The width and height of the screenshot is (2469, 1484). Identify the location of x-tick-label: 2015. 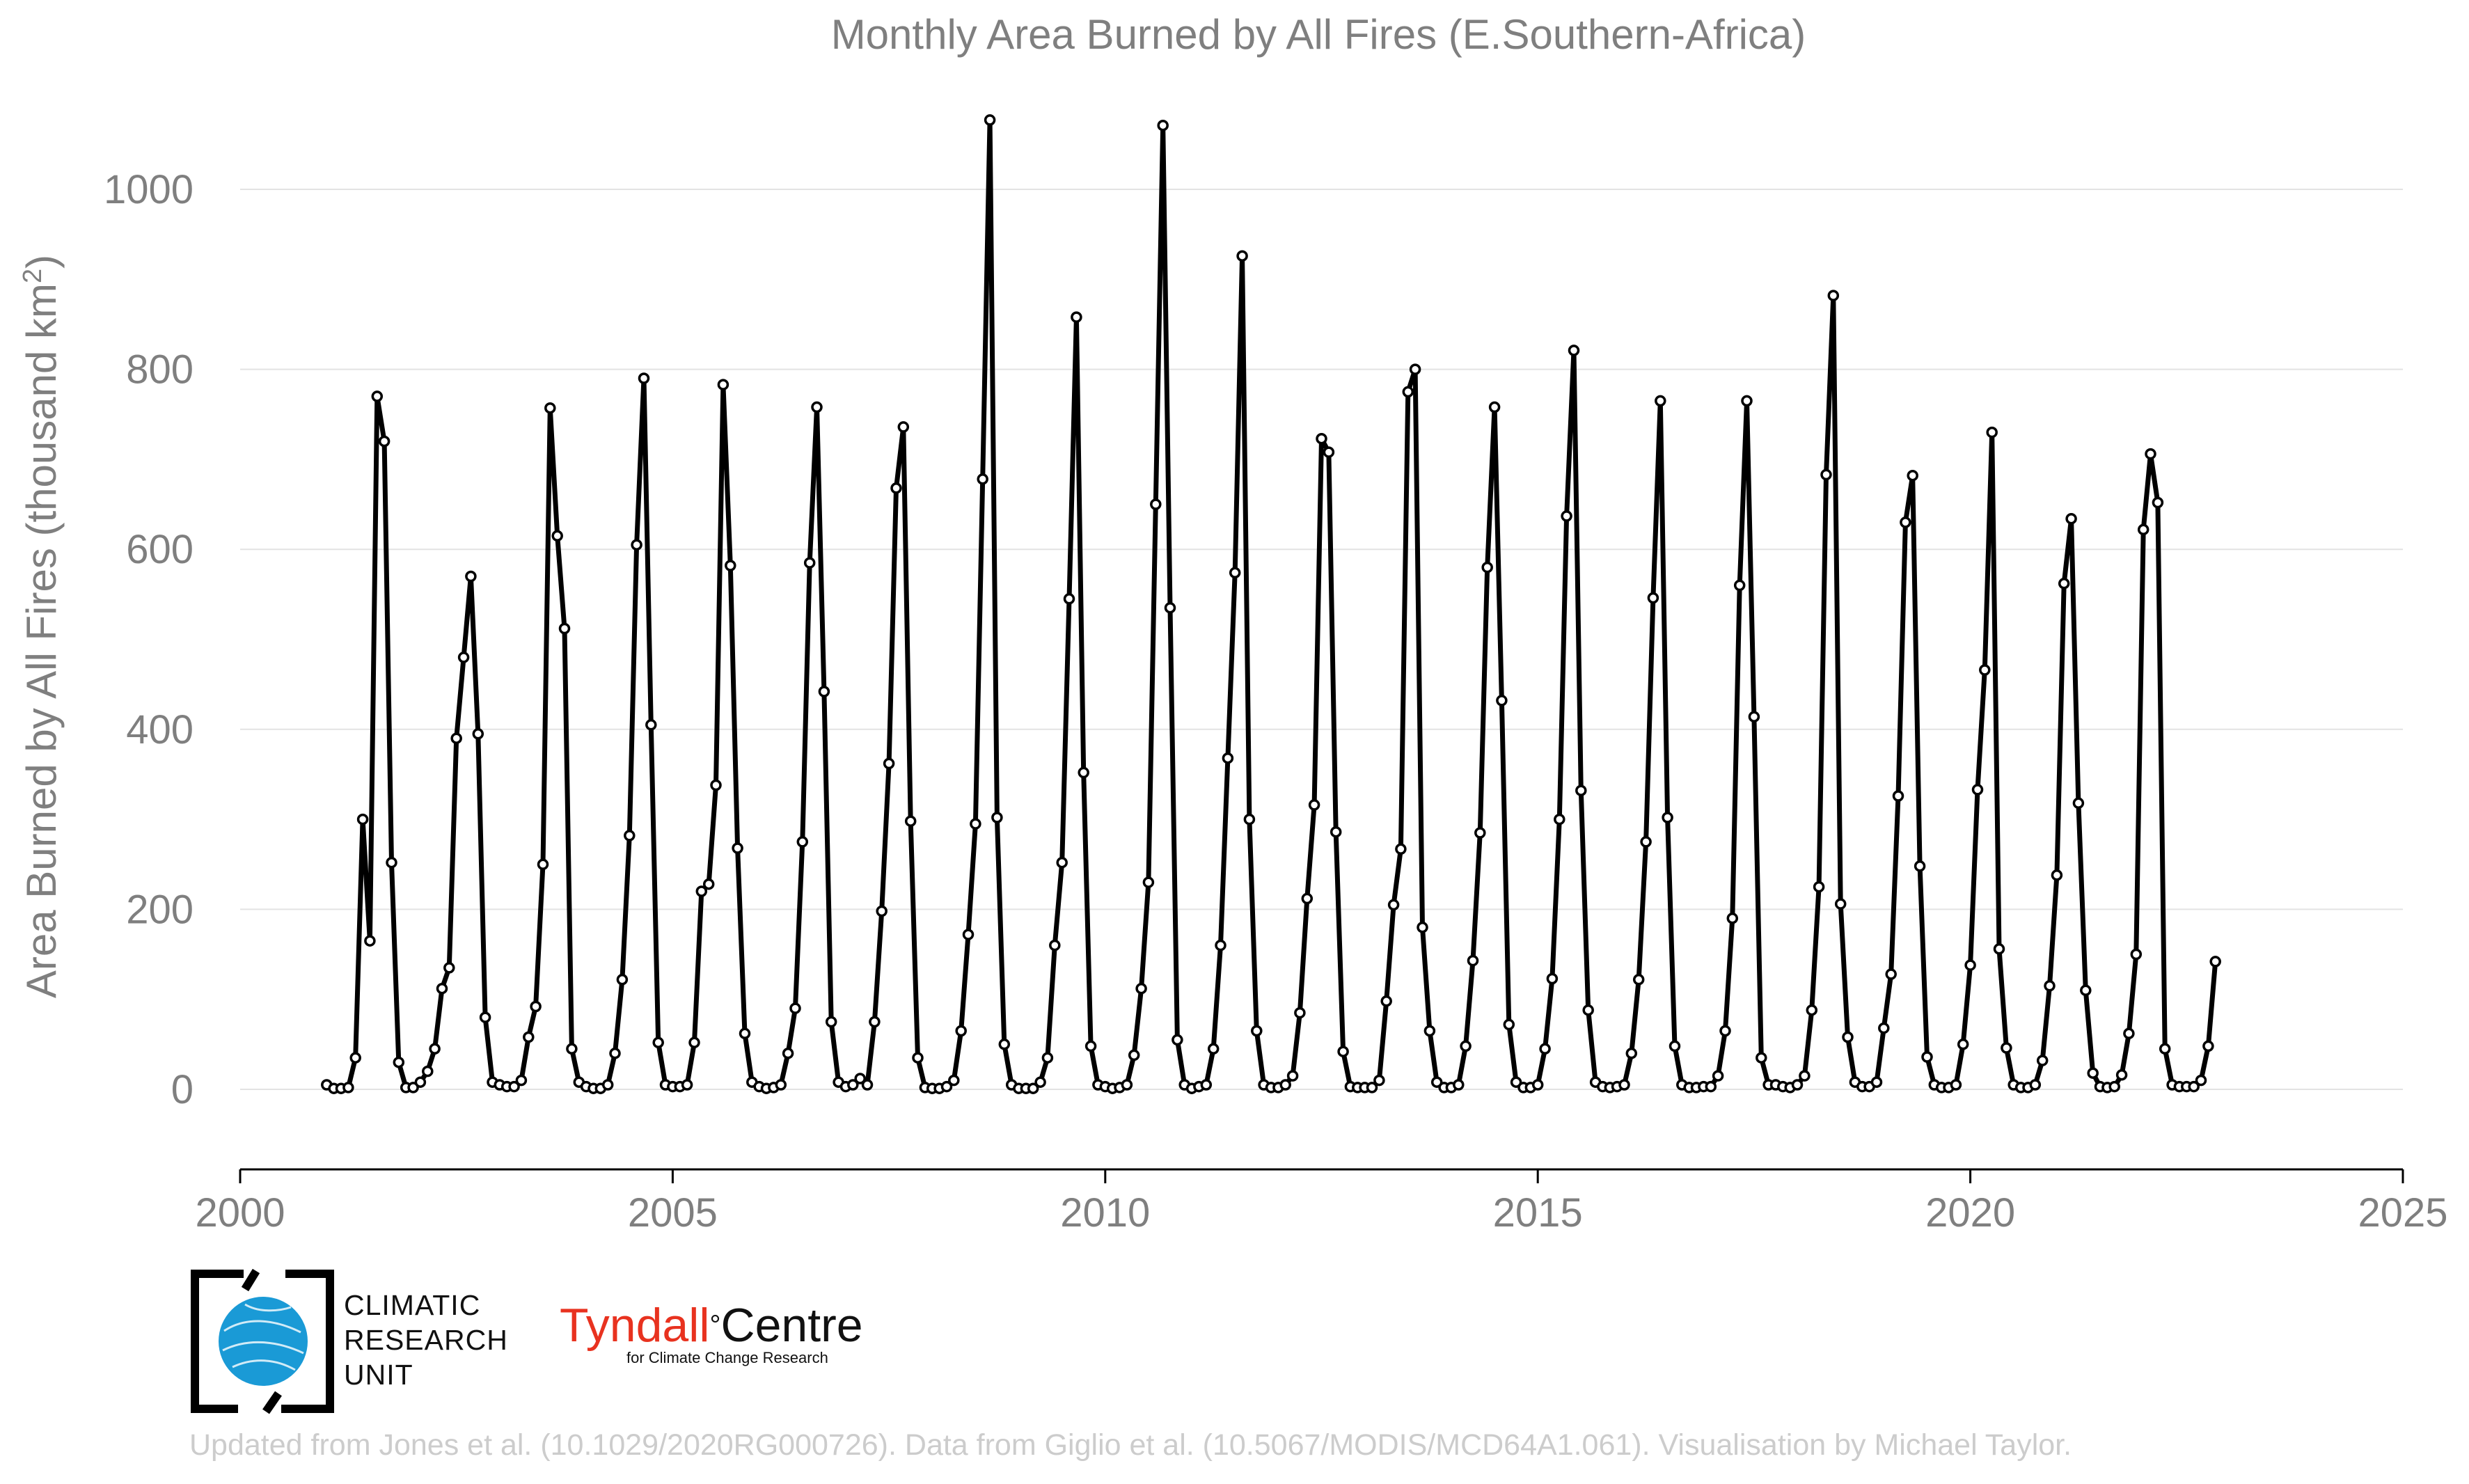
(1538, 1213).